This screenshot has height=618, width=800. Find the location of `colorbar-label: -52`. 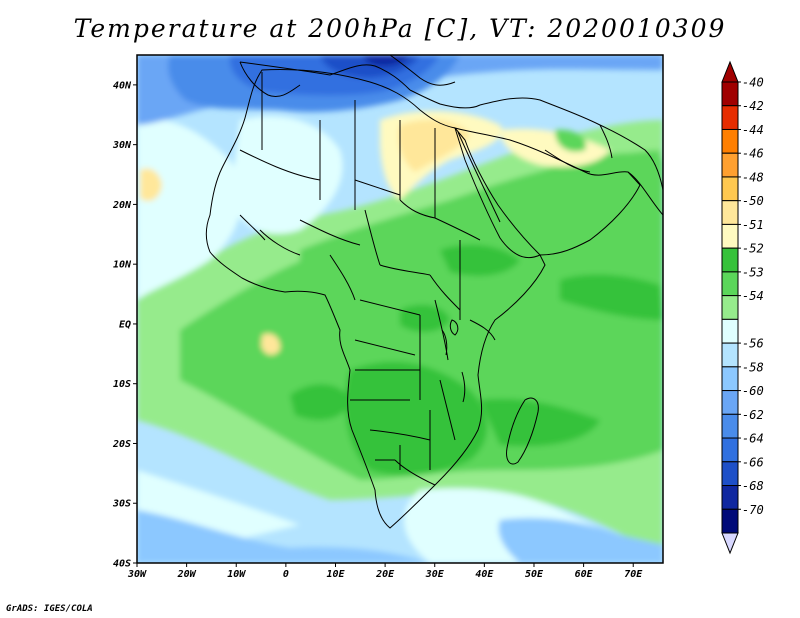

colorbar-label: -52 is located at coordinates (753, 249).